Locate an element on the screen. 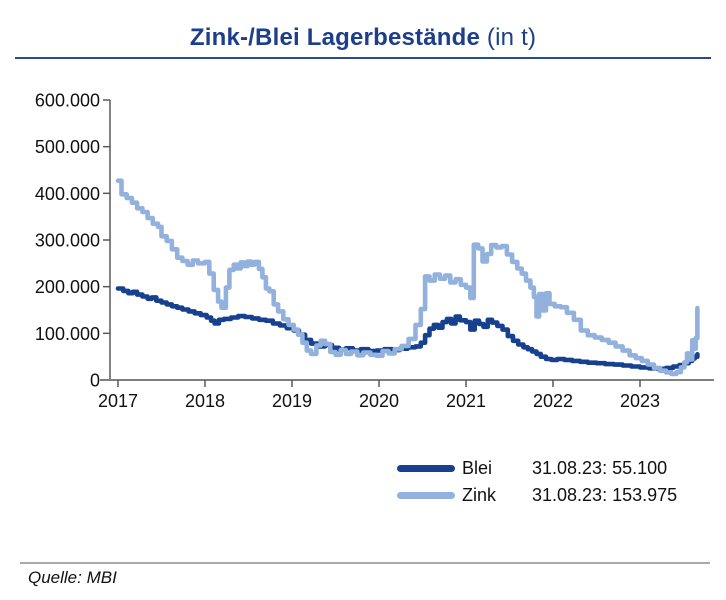 The width and height of the screenshot is (726, 600). x-tick-label: 2020 is located at coordinates (379, 401).